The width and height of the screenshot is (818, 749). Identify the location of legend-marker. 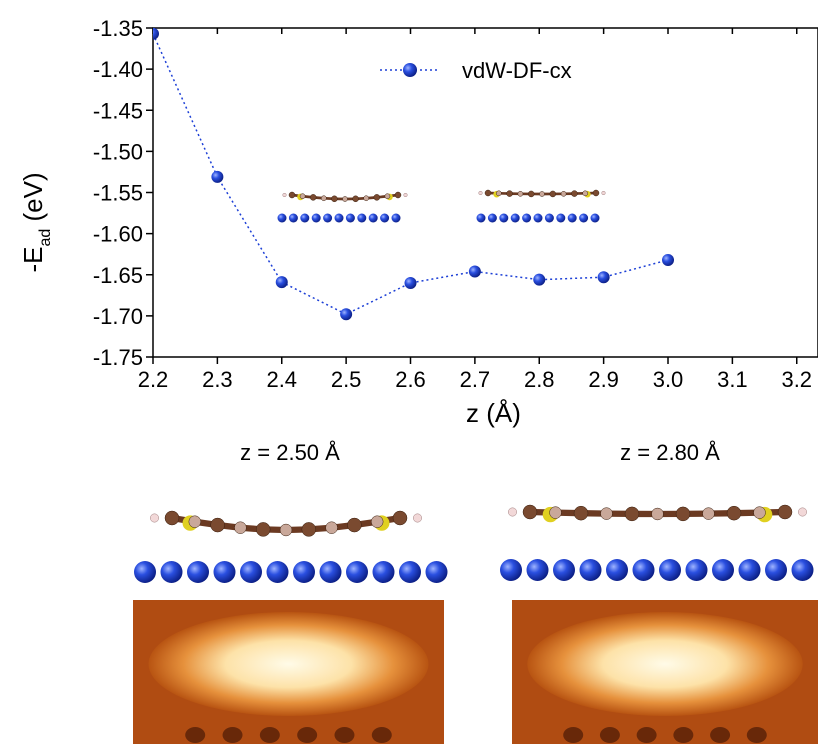
(410, 70).